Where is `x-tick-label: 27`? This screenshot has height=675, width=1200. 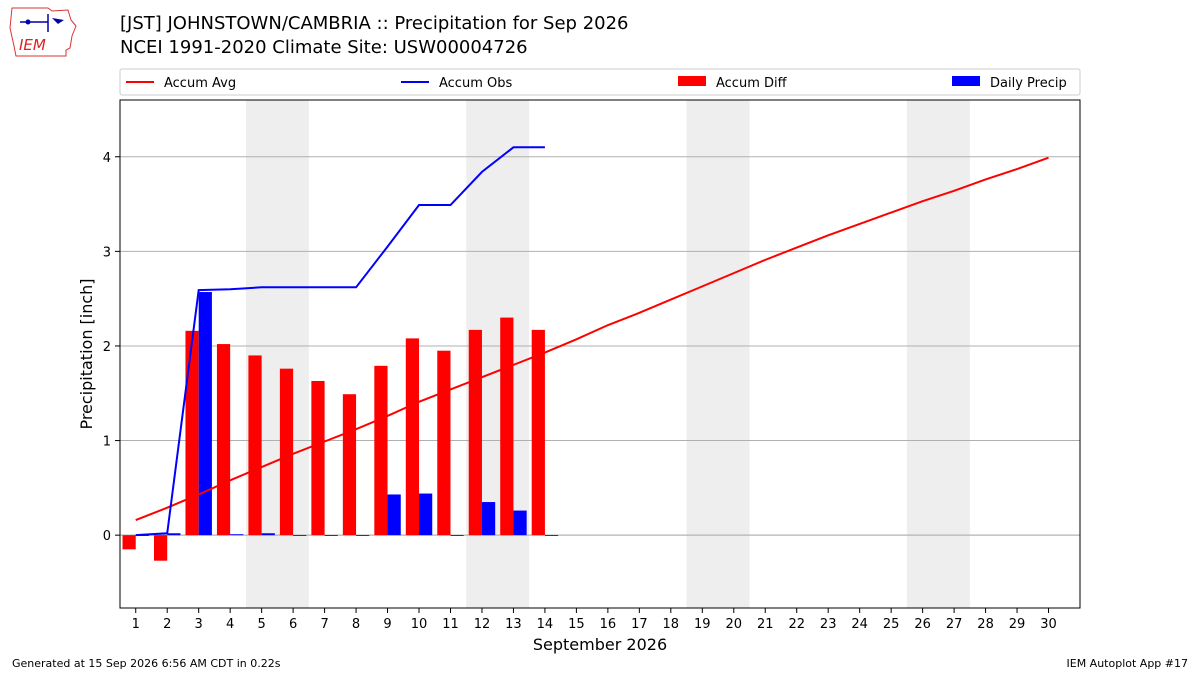
x-tick-label: 27 is located at coordinates (954, 624).